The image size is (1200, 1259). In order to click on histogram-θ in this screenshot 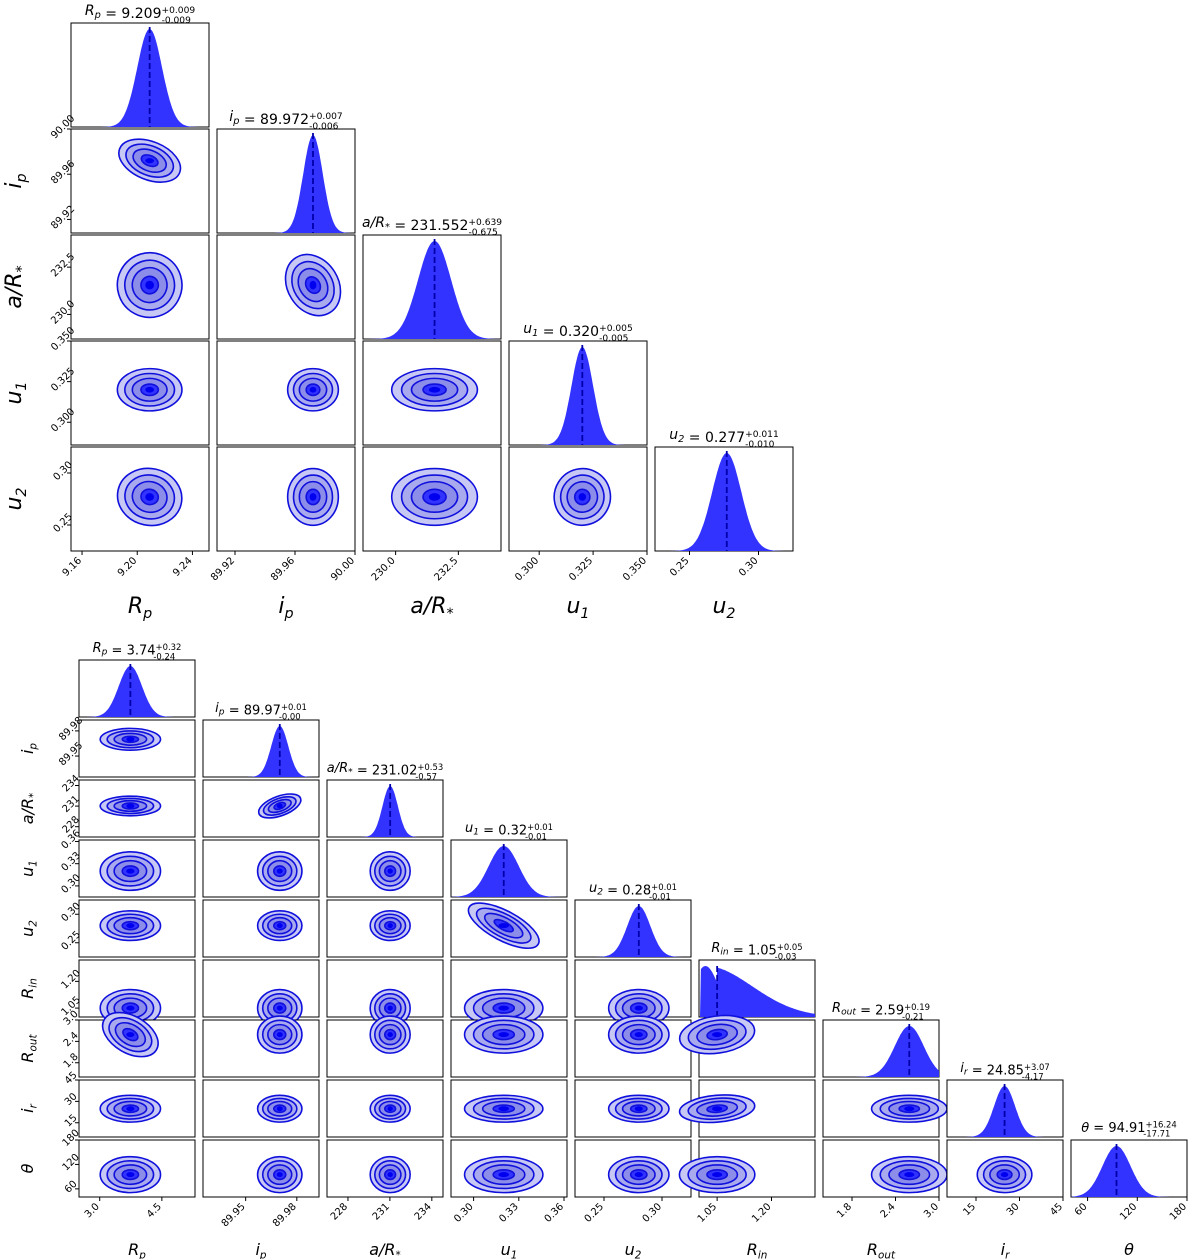, I will do `click(1129, 1168)`.